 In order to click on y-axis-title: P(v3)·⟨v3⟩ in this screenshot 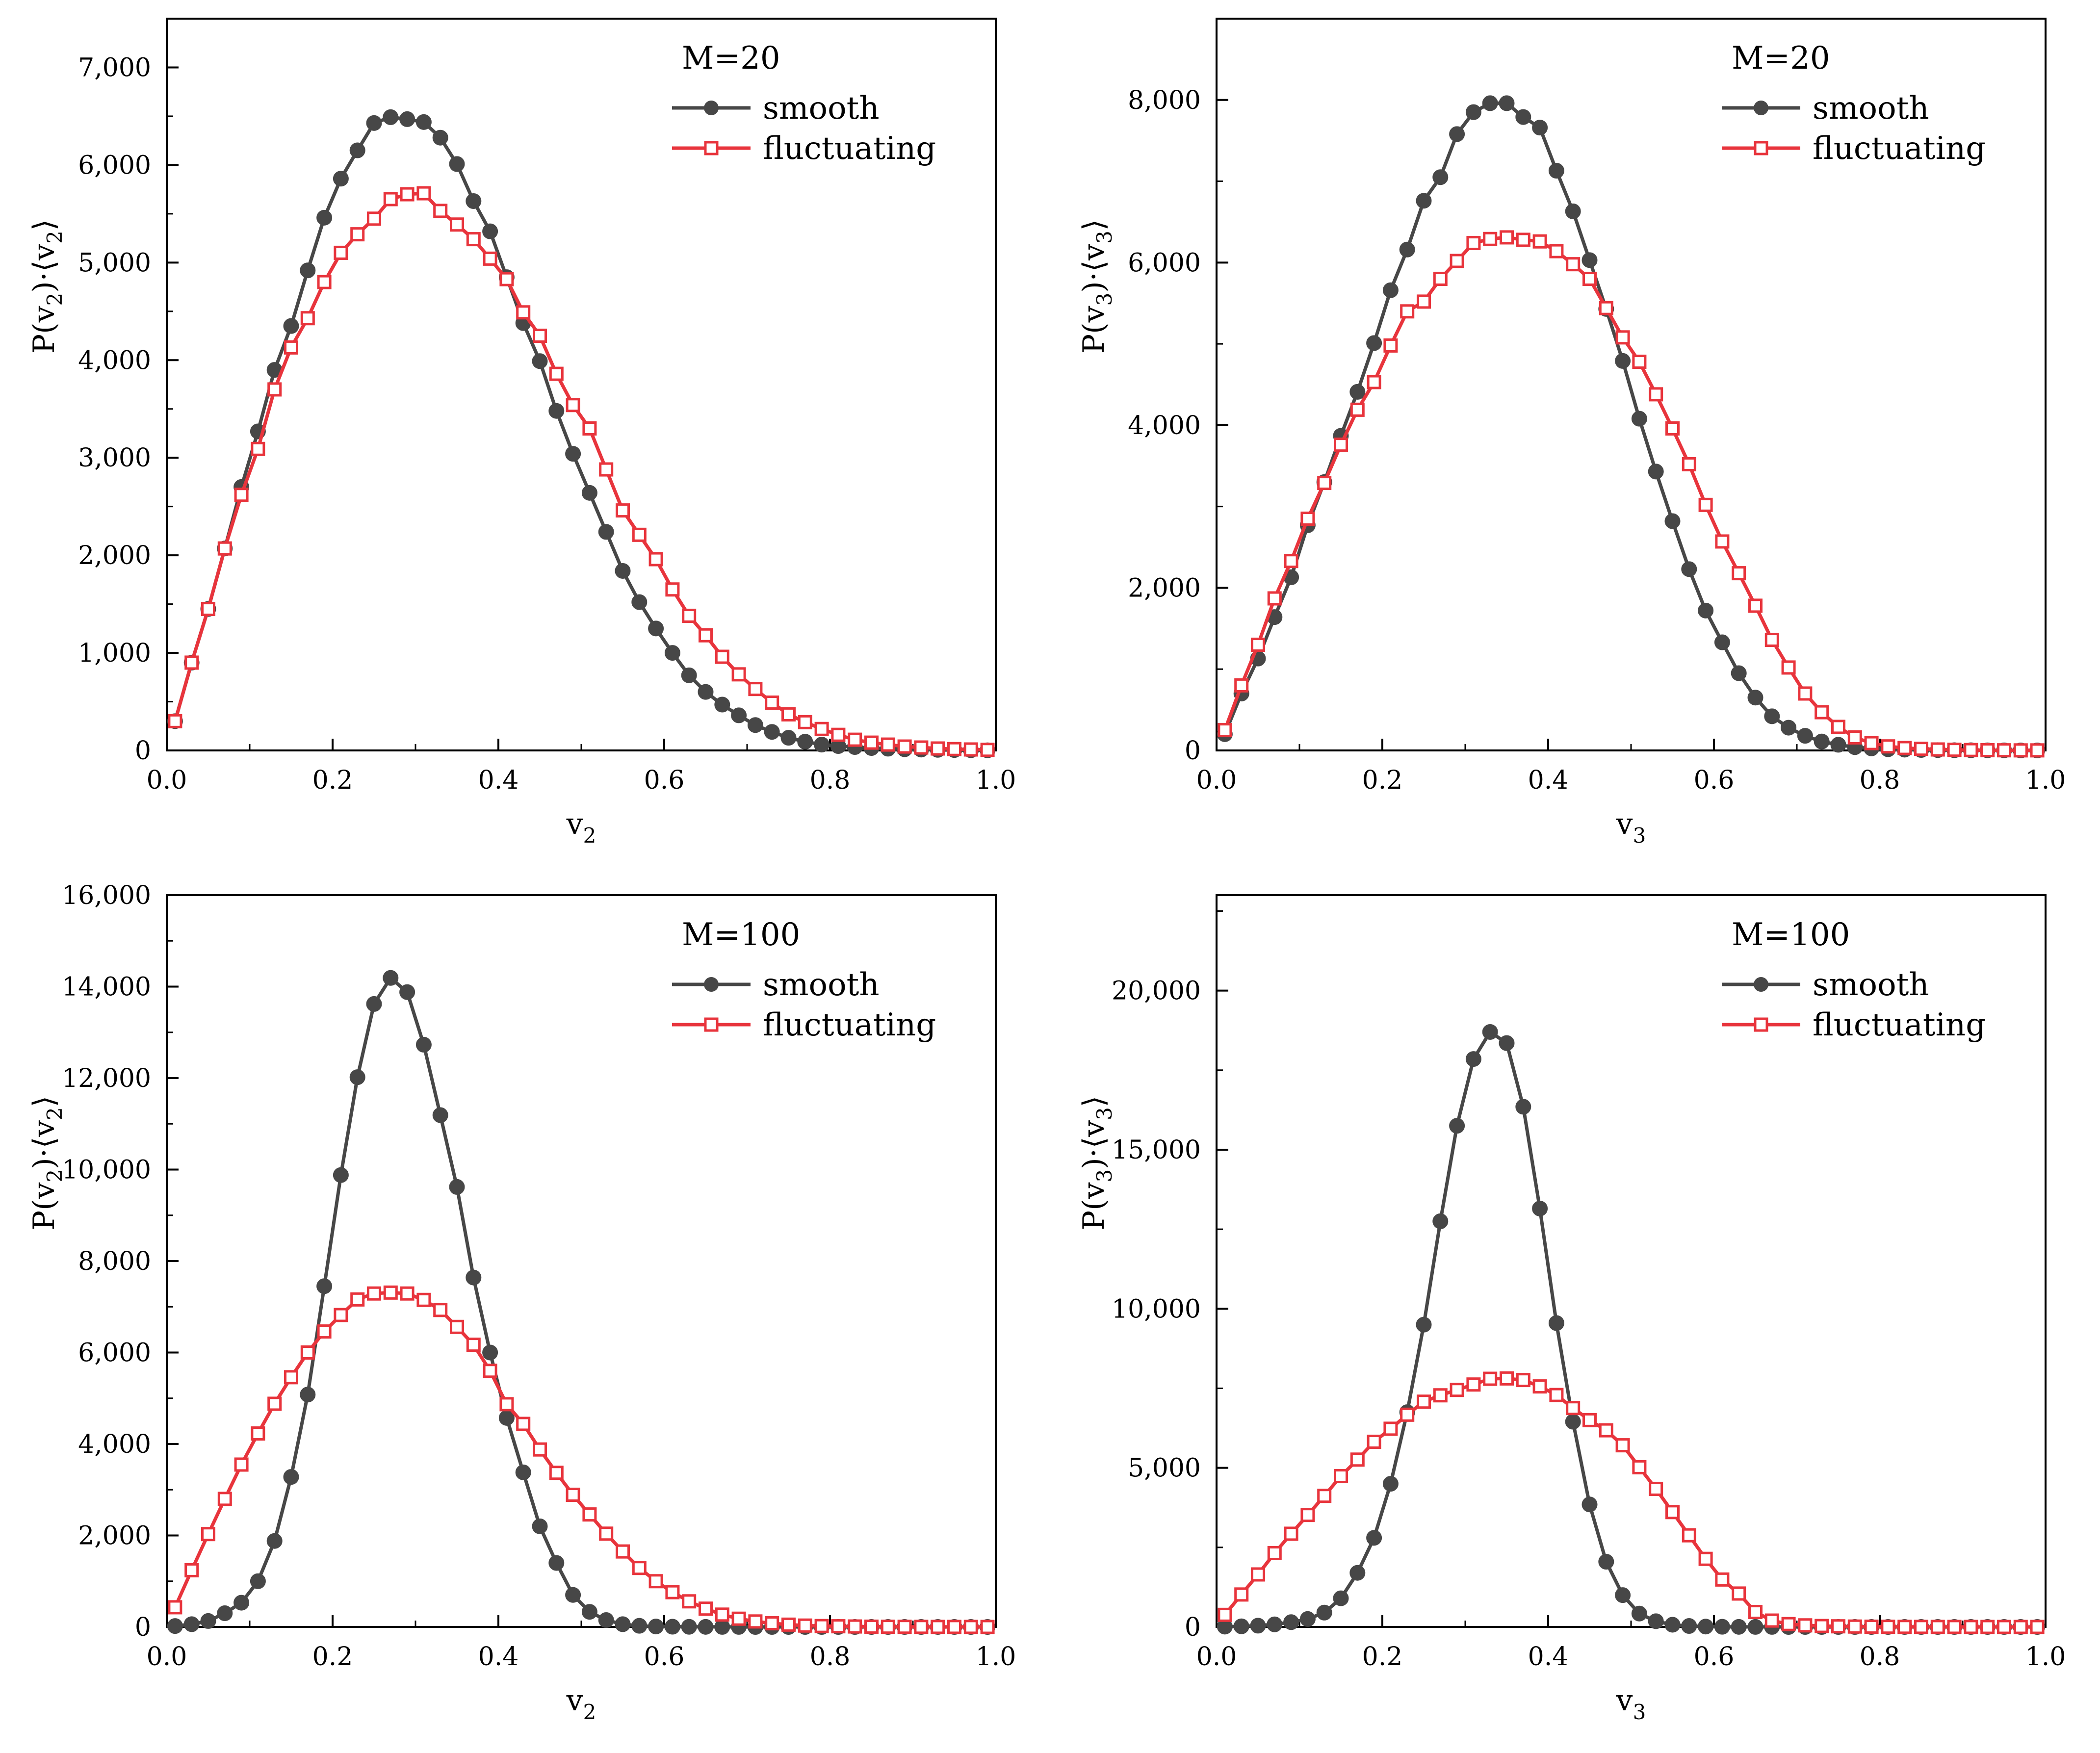, I will do `click(1097, 286)`.